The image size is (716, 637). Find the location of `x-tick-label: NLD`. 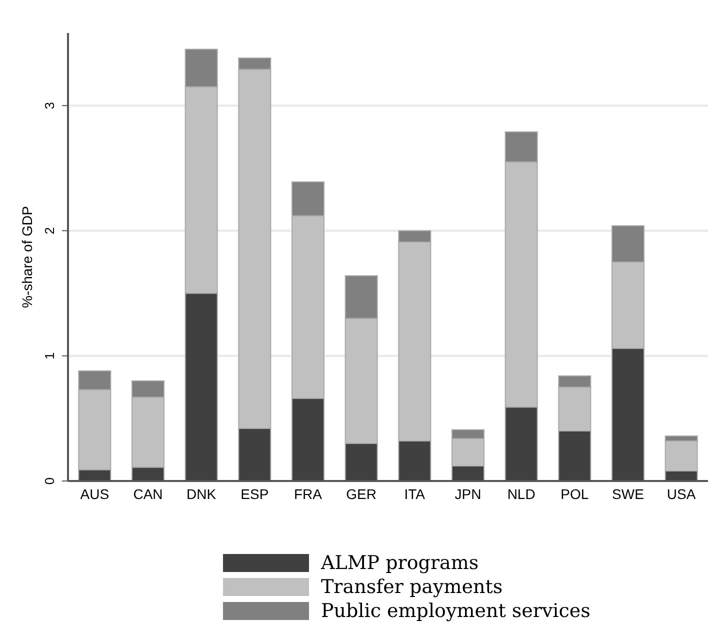

x-tick-label: NLD is located at coordinates (521, 494).